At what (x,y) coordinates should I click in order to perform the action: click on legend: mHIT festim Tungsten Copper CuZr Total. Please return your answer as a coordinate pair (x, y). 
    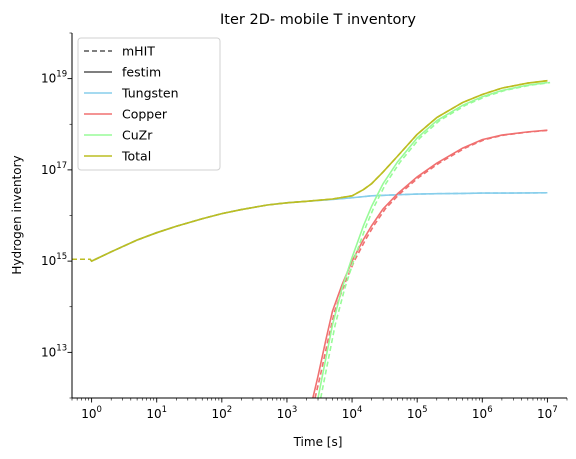
    Looking at the image, I should click on (149, 104).